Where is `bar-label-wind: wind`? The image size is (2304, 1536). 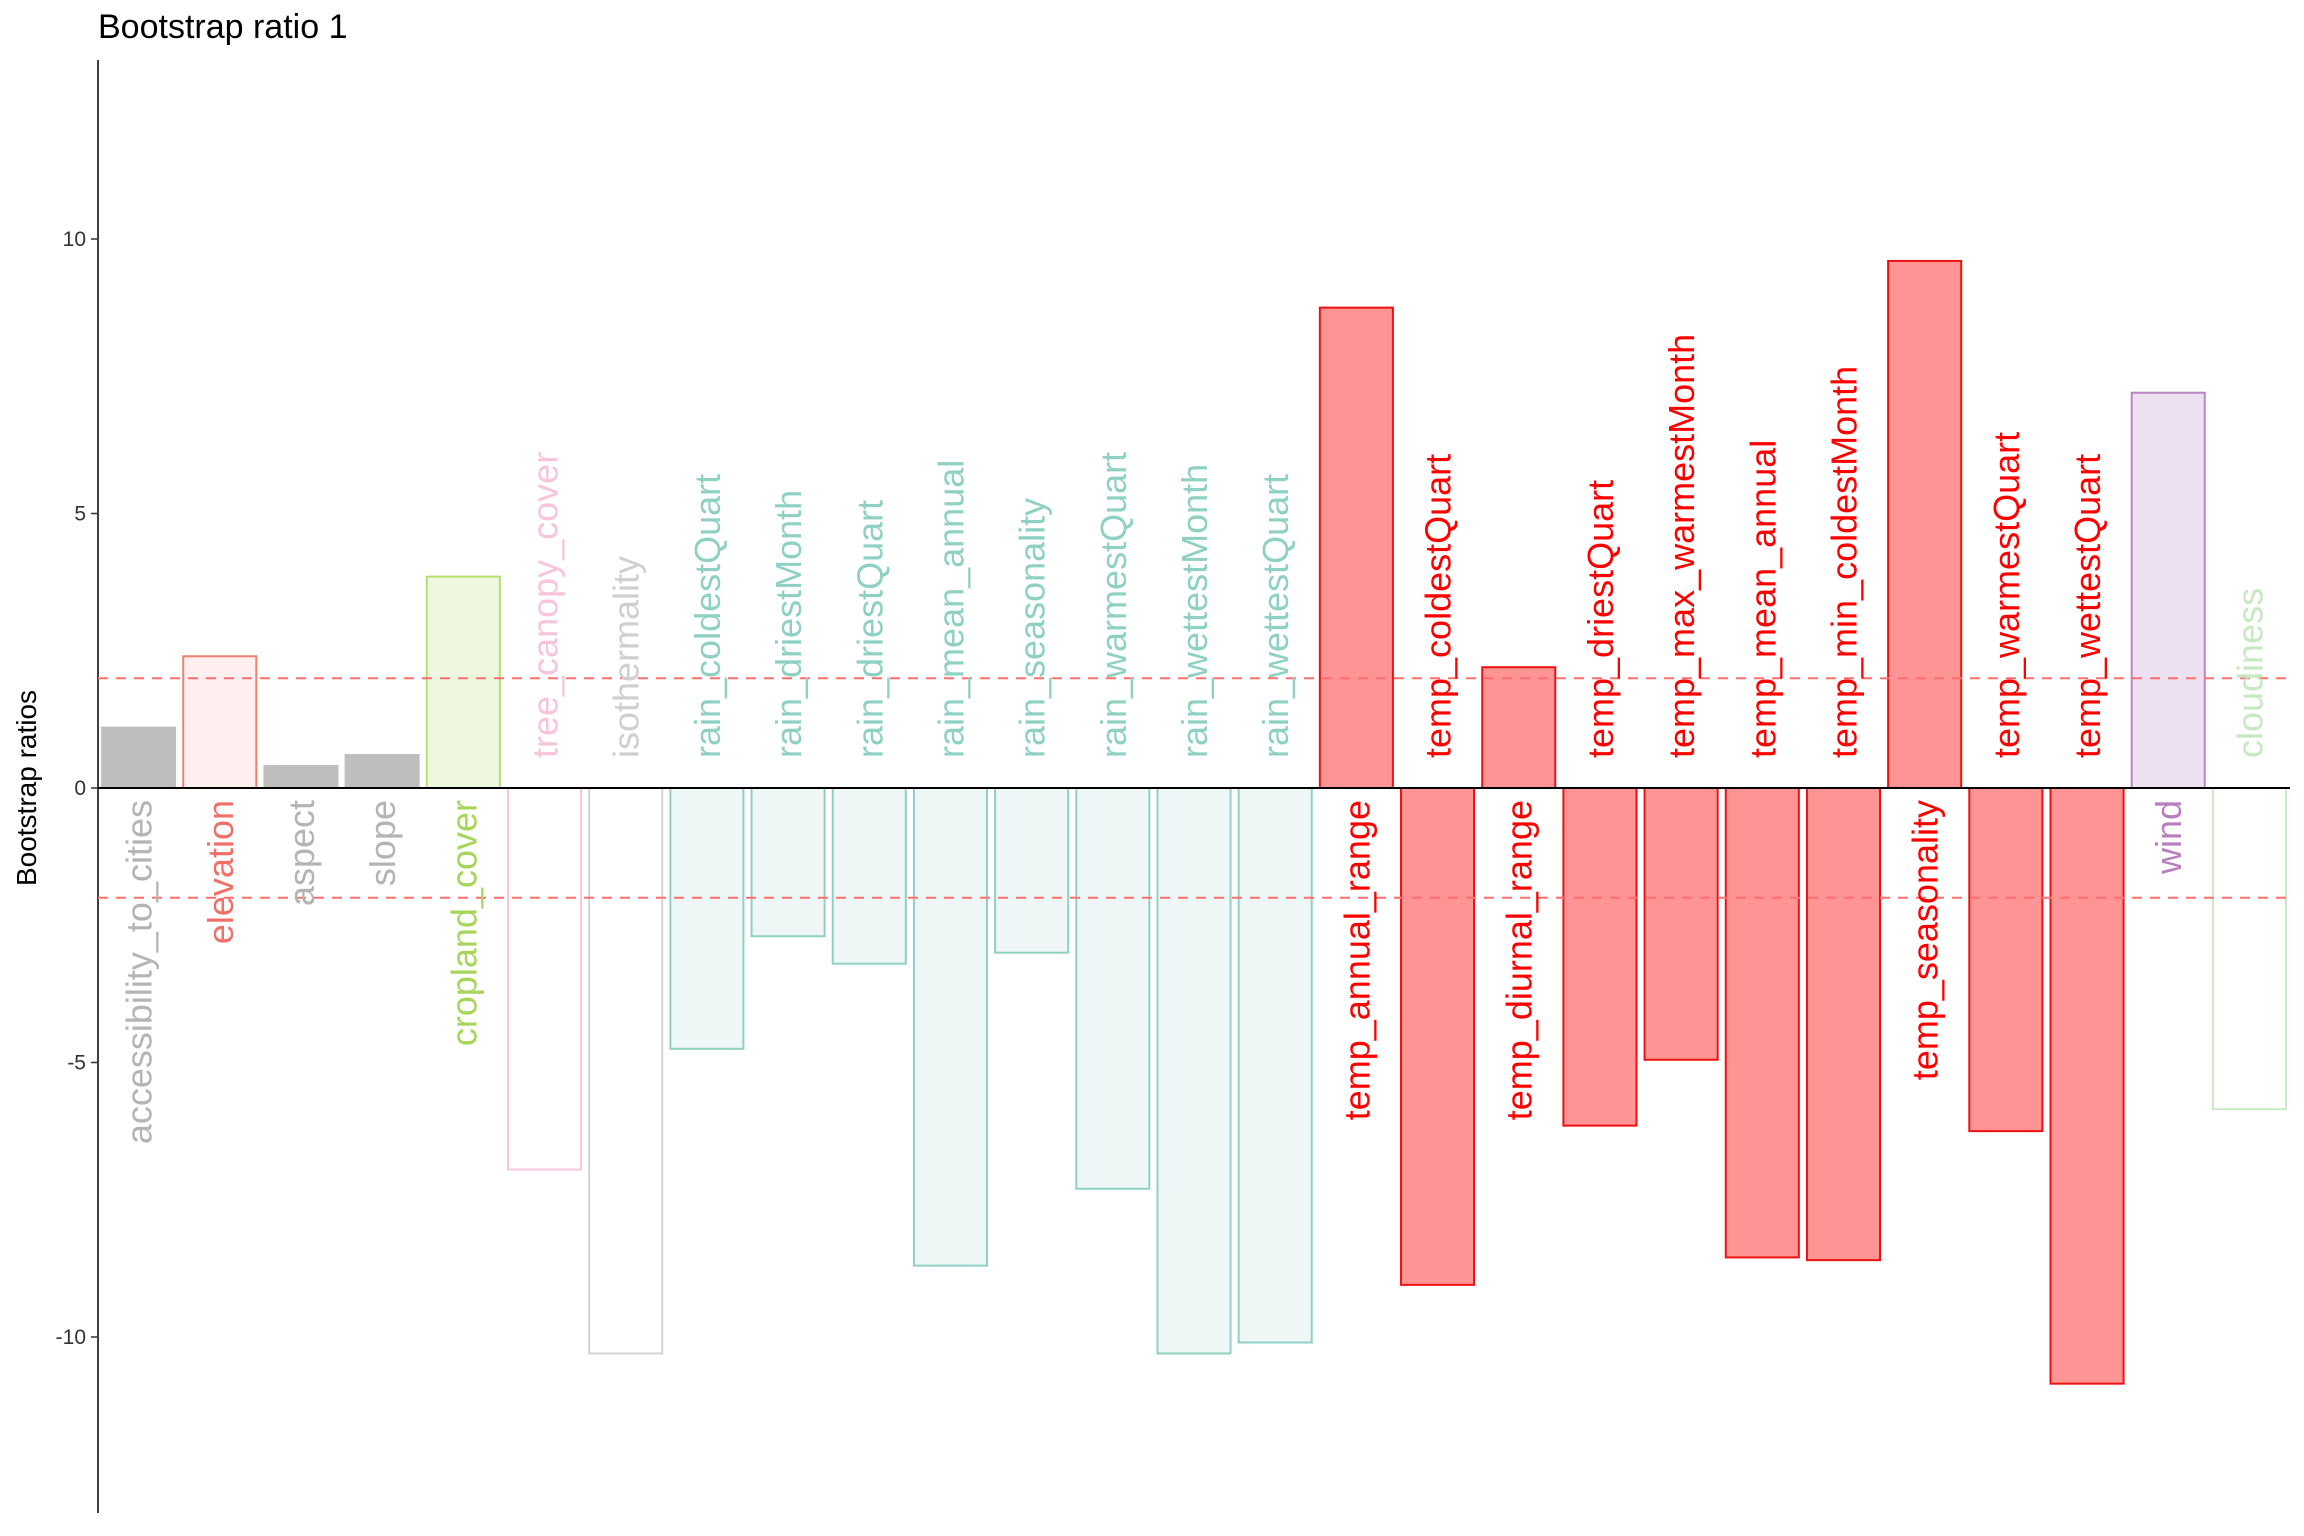
bar-label-wind: wind is located at coordinates (2168, 837).